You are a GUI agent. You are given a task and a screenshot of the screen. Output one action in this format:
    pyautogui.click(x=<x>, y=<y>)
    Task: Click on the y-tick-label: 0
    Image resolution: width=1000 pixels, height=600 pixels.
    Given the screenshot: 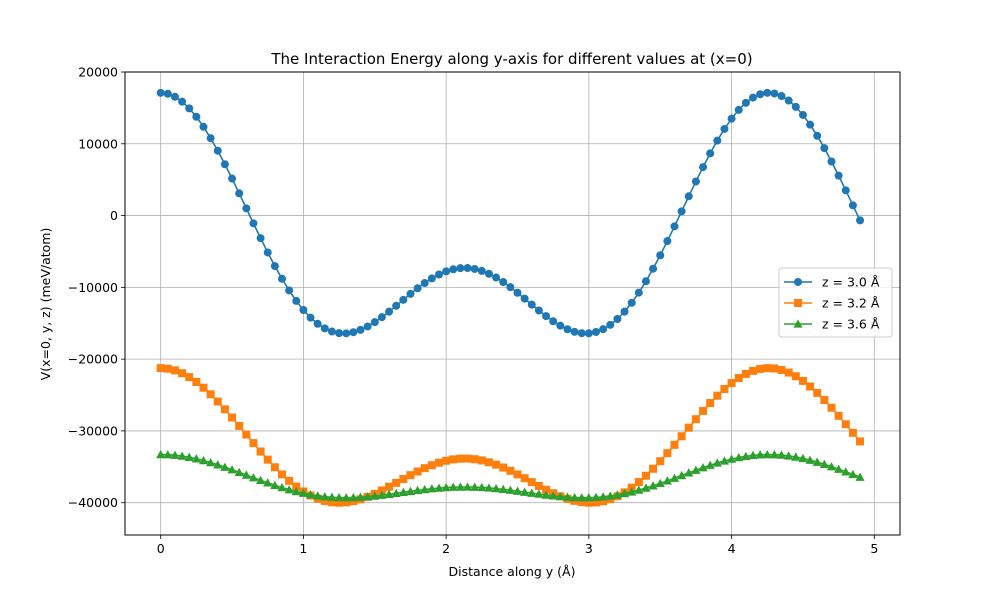 What is the action you would take?
    pyautogui.click(x=114, y=215)
    